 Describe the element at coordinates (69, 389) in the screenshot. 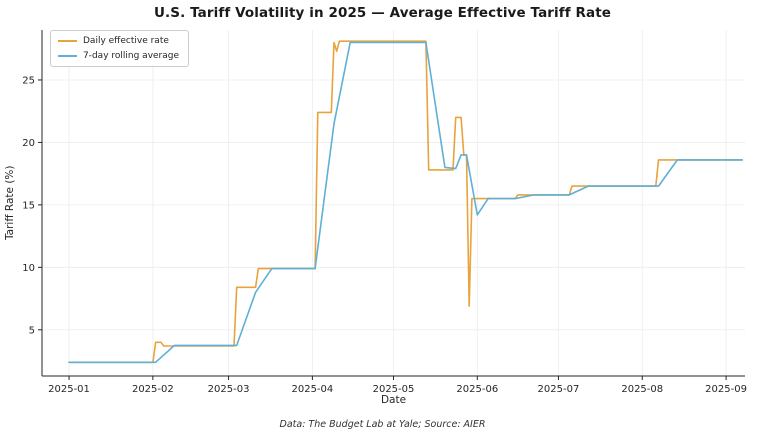

I see `svg-text: 2025-01` at that location.